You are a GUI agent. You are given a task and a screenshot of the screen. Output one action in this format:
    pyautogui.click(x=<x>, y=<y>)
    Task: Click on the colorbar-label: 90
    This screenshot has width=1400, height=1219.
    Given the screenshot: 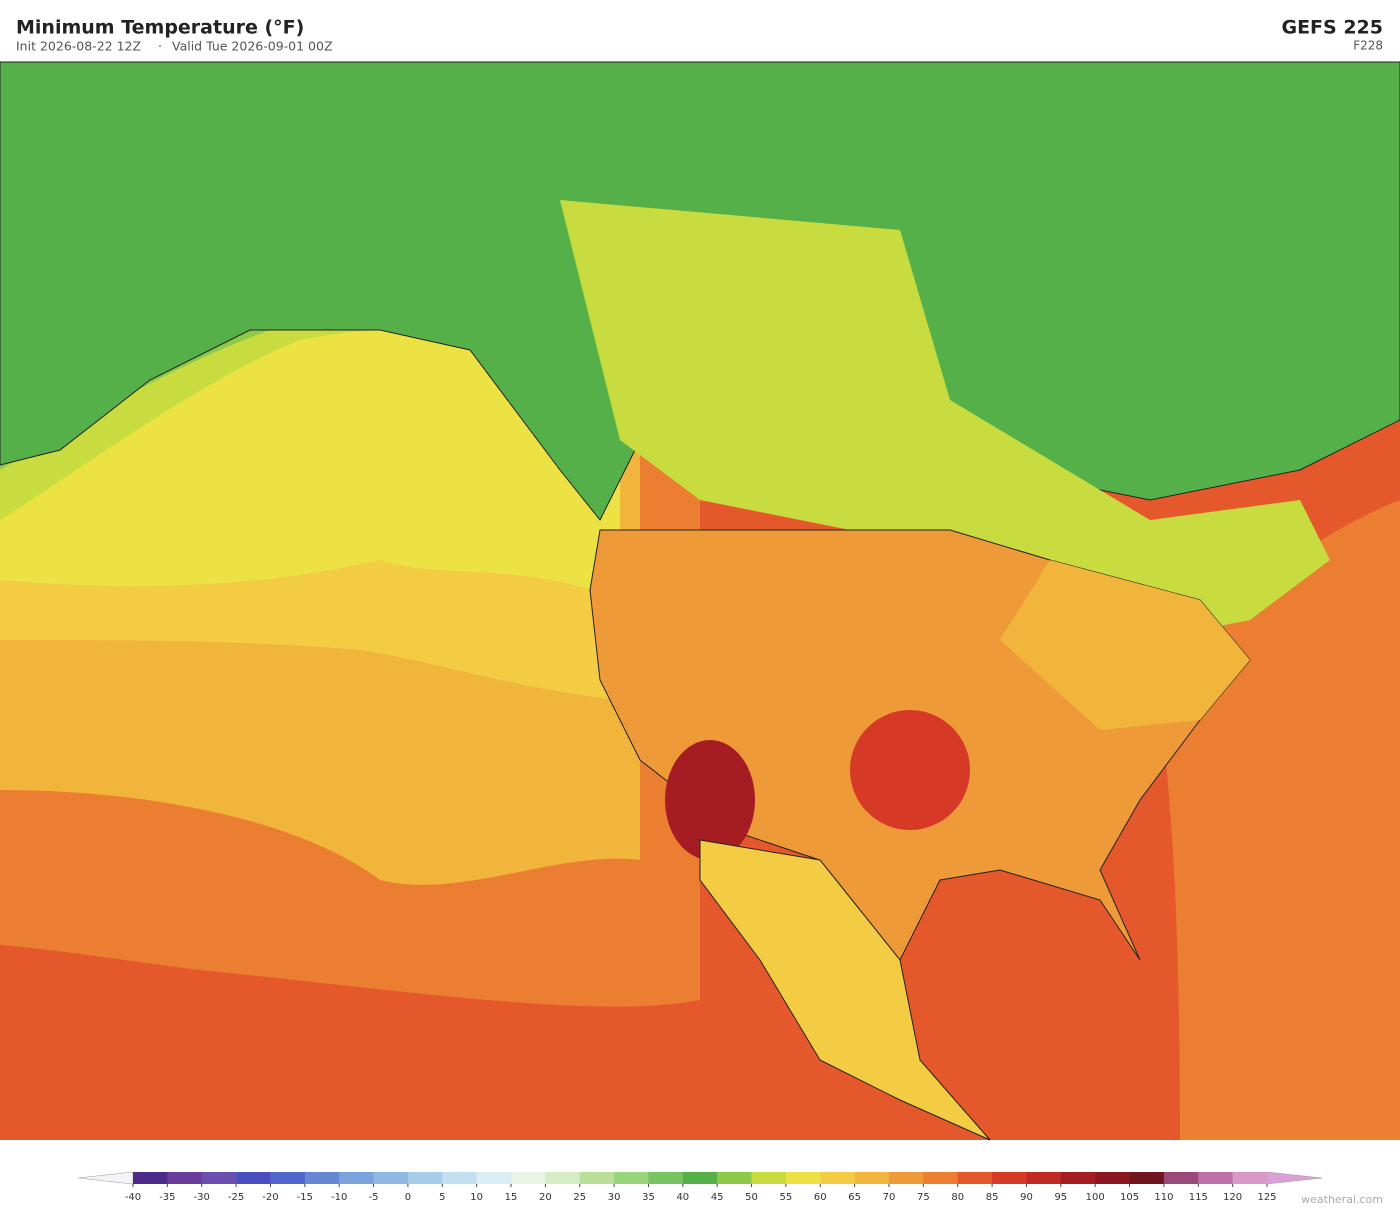 What is the action you would take?
    pyautogui.click(x=1026, y=1197)
    